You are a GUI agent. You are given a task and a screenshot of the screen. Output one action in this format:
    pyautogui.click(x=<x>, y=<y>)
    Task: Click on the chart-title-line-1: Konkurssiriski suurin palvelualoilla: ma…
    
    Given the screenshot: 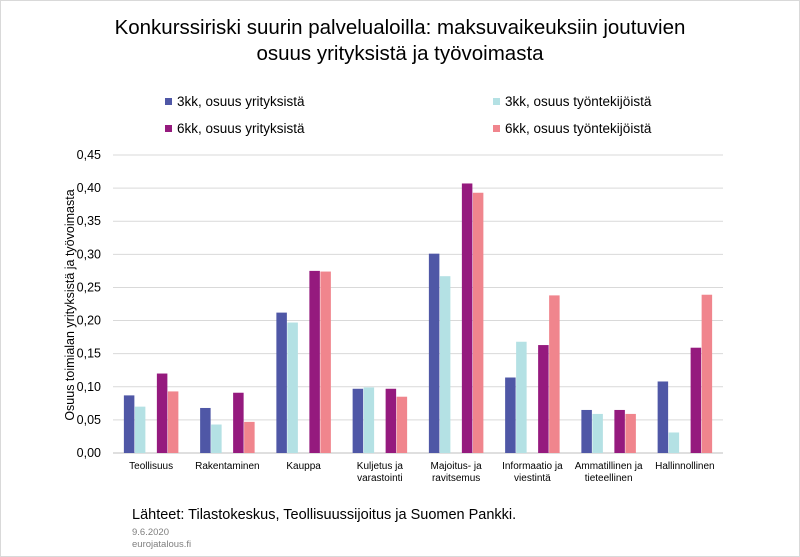 What is the action you would take?
    pyautogui.click(x=400, y=27)
    